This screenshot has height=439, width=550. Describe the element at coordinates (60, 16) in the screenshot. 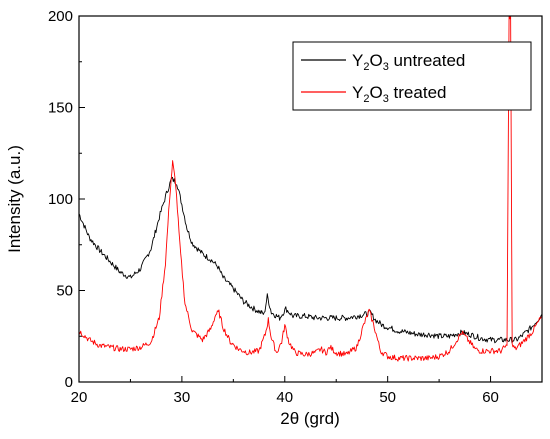

I see `y-tick-label: 200` at that location.